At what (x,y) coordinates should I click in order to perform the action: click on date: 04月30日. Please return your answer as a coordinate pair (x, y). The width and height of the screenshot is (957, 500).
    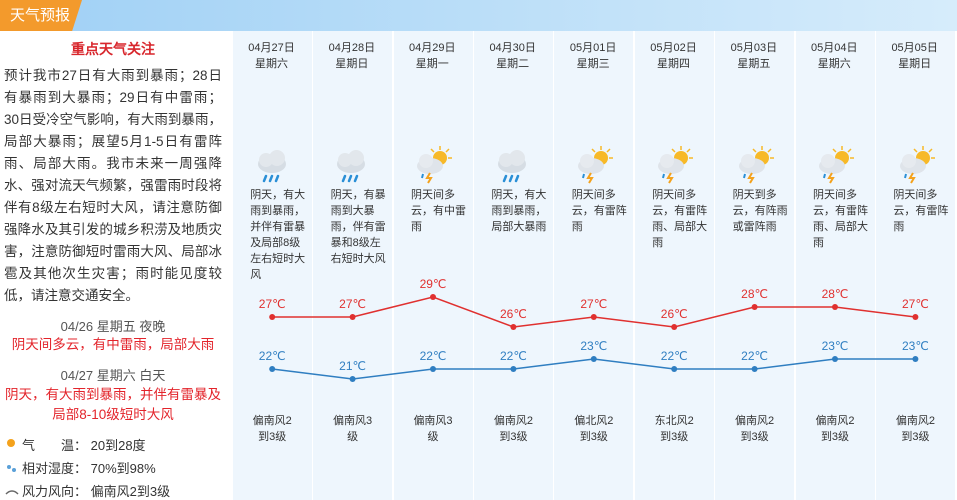
    Looking at the image, I should click on (512, 48).